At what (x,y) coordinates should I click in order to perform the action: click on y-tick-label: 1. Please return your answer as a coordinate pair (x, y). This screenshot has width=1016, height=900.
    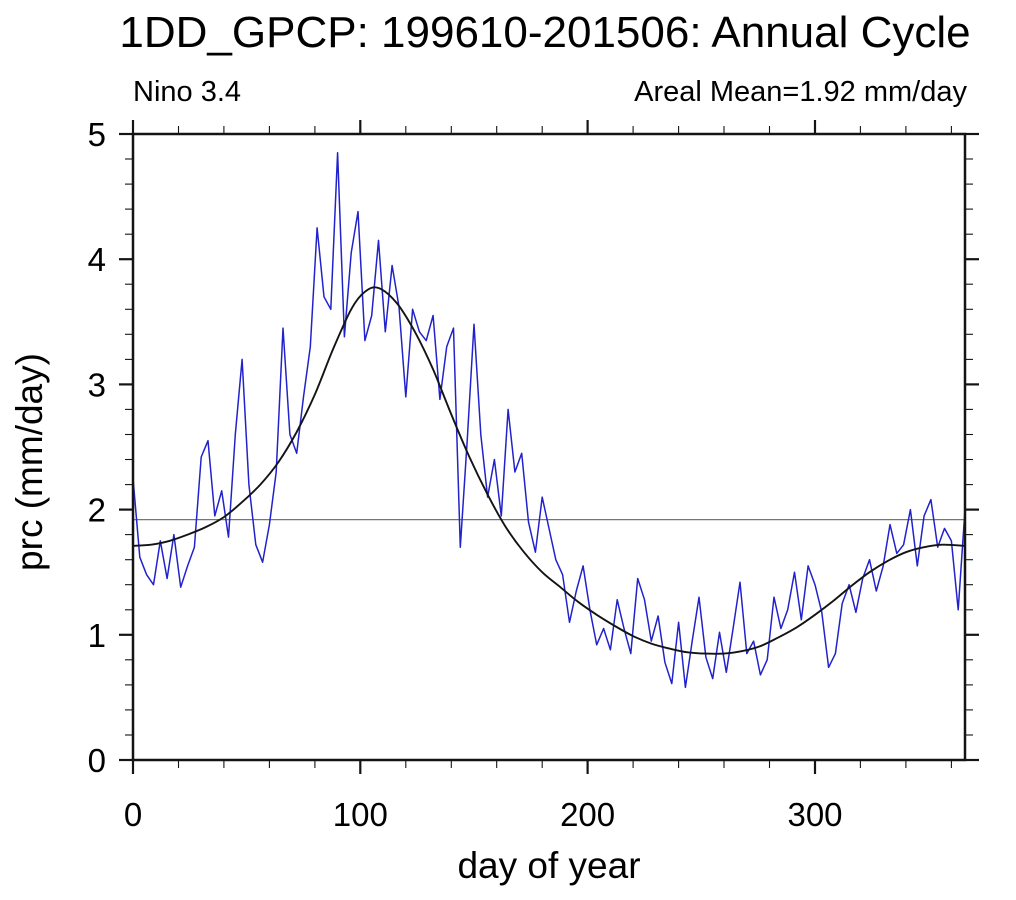
    Looking at the image, I should click on (97, 635).